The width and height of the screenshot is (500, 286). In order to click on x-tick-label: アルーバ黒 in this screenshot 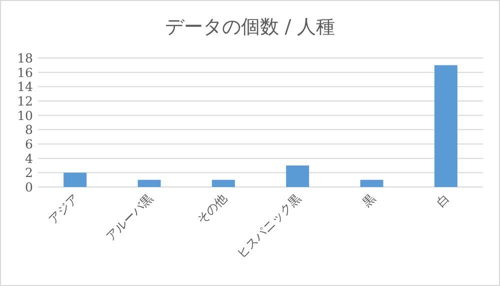, I will do `click(129, 217)`.